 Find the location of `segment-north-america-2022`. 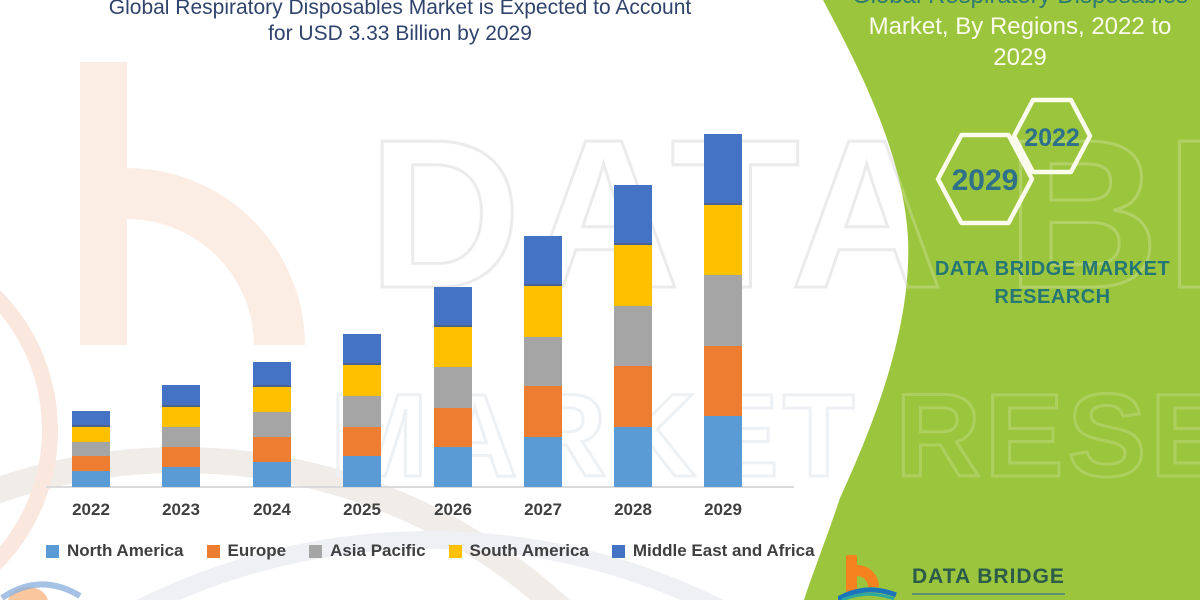

segment-north-america-2022 is located at coordinates (91, 479).